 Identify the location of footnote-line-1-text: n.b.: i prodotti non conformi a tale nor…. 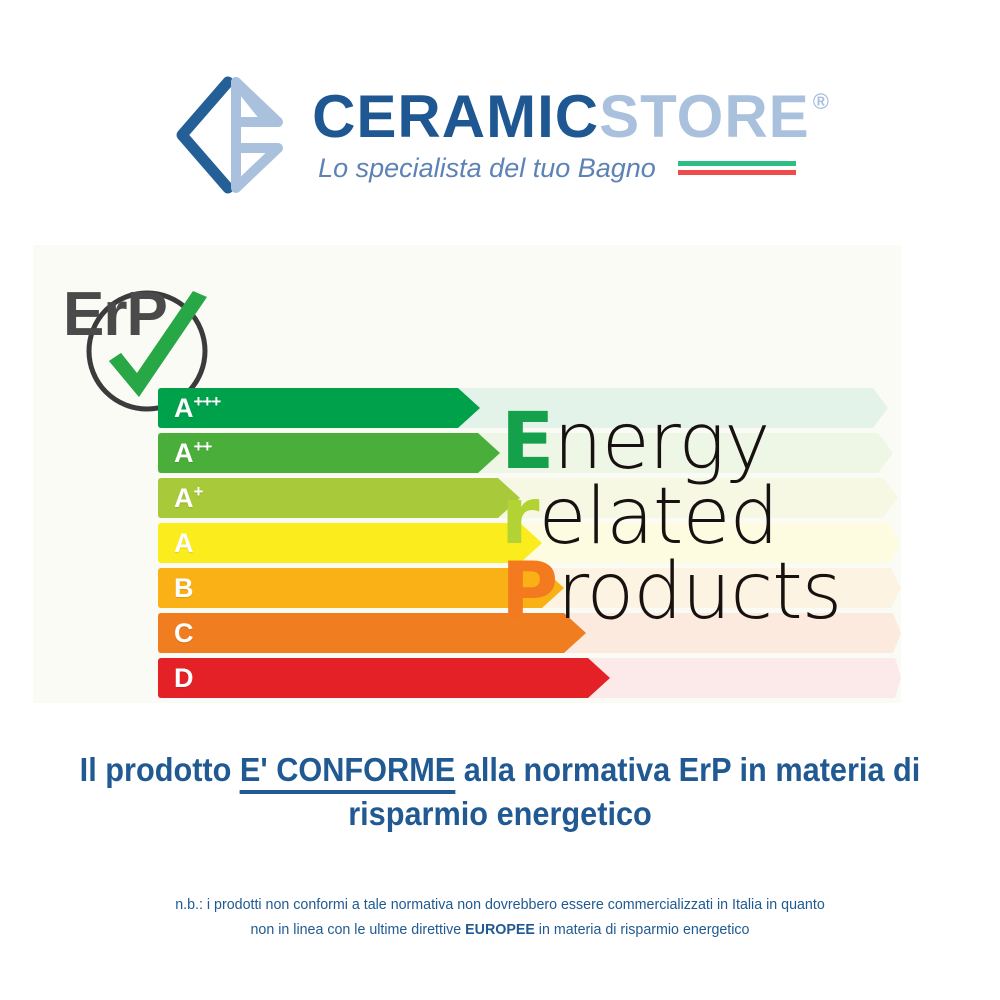
(500, 904).